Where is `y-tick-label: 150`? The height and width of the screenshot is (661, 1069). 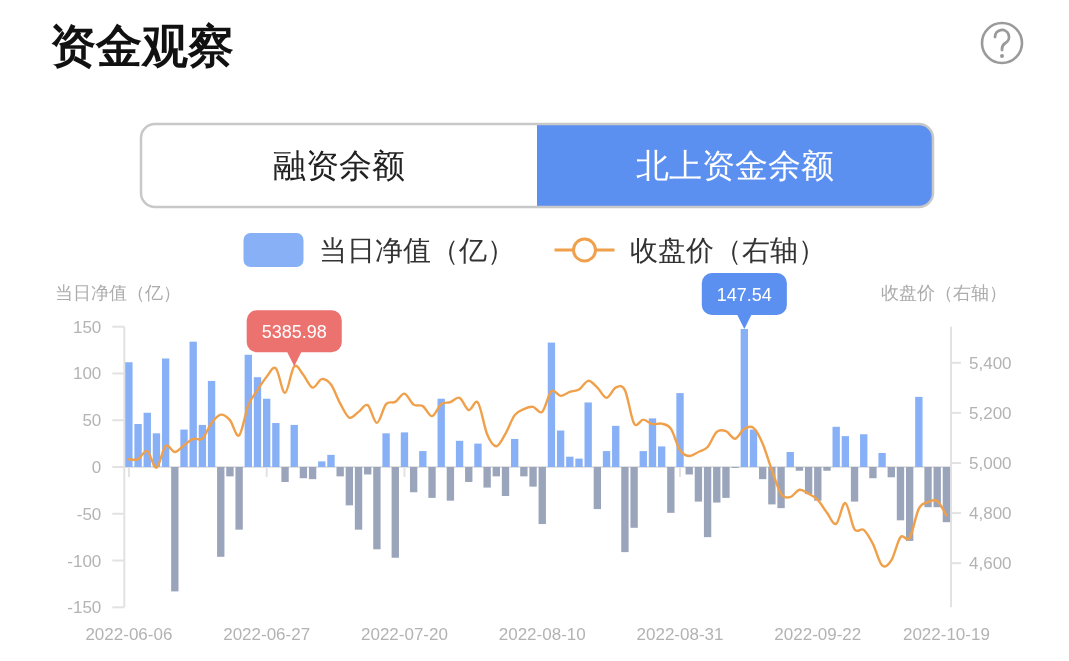
y-tick-label: 150 is located at coordinates (87, 327).